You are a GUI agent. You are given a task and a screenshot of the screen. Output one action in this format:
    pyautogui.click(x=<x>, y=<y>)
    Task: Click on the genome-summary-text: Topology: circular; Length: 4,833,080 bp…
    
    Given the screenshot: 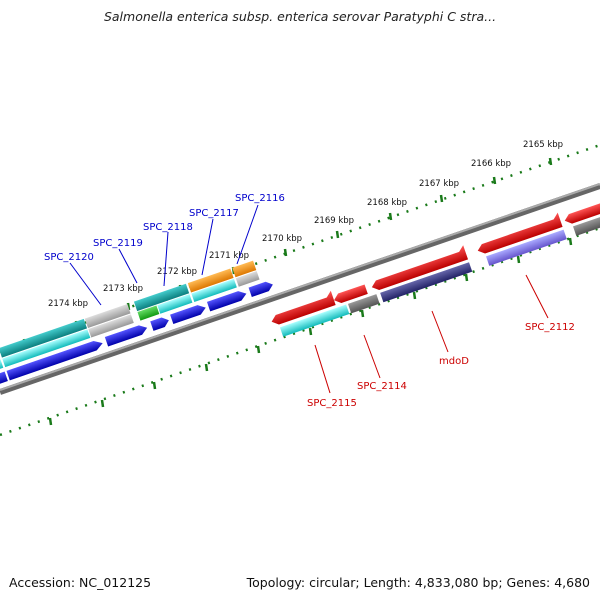 What is the action you would take?
    pyautogui.click(x=418, y=582)
    